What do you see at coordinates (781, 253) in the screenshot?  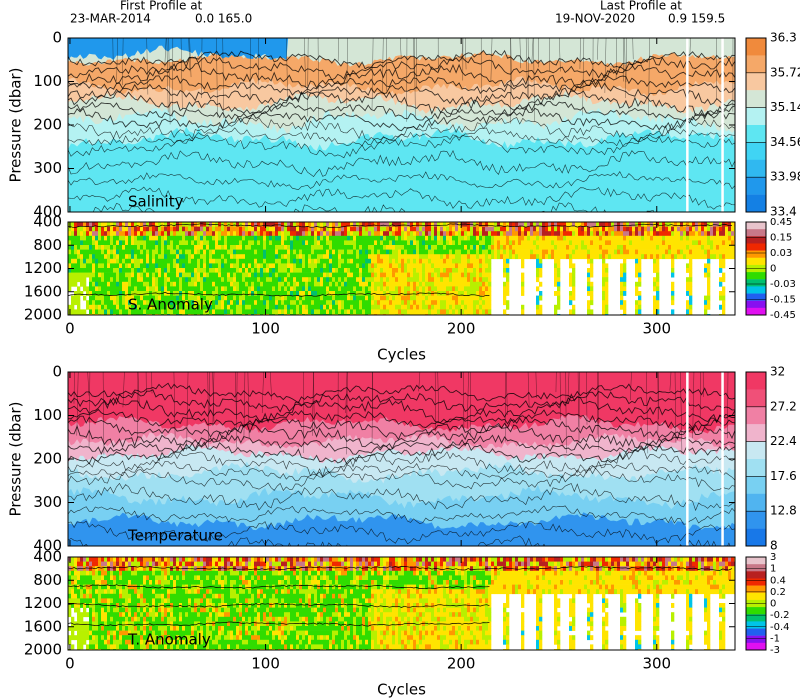 I see `colorbar-label: 0.03` at bounding box center [781, 253].